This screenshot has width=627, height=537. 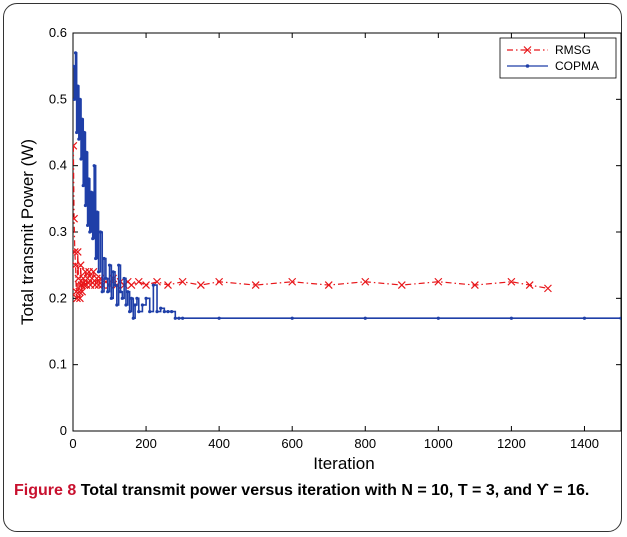 What do you see at coordinates (58, 98) in the screenshot?
I see `y-tick-label: 0.5` at bounding box center [58, 98].